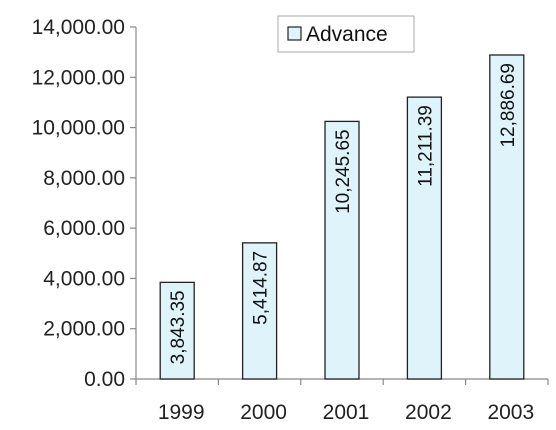 The image size is (556, 430). What do you see at coordinates (84, 178) in the screenshot?
I see `y-tick-label: 8,000.00` at bounding box center [84, 178].